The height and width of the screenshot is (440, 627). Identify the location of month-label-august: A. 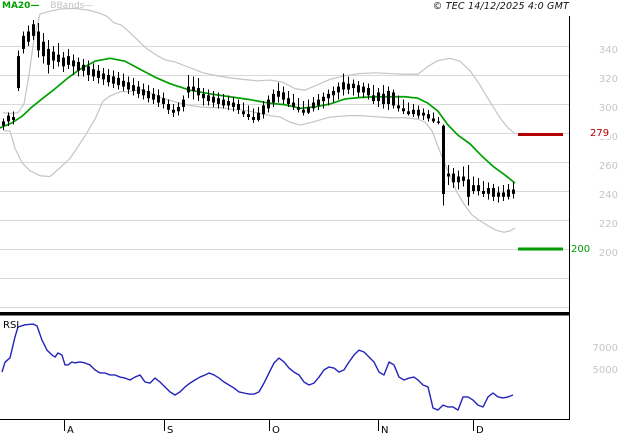
(70, 430).